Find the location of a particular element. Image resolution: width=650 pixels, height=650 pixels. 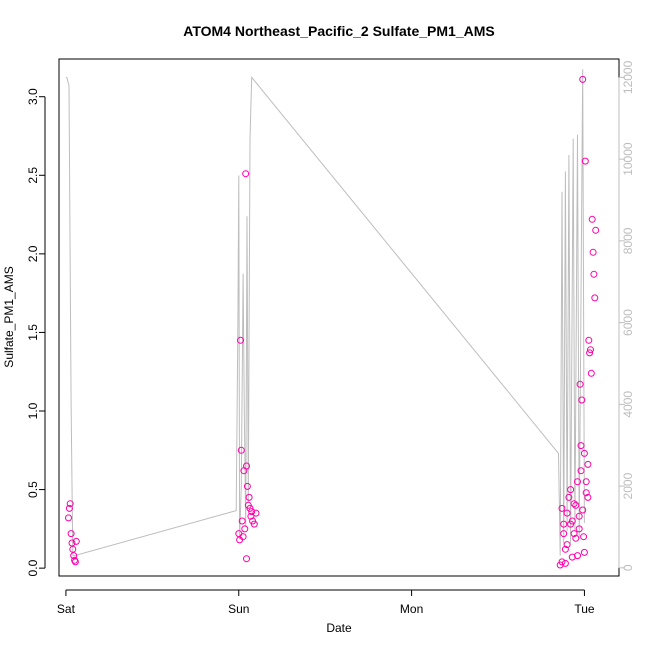

y2-tick-label-2: 4000 is located at coordinates (628, 404).